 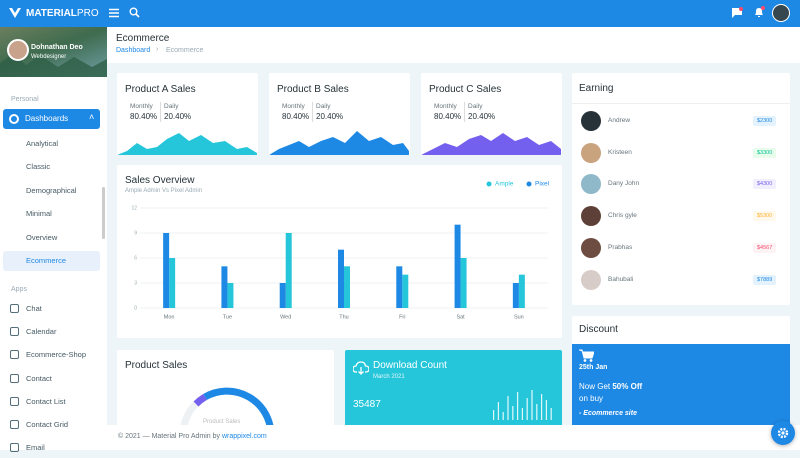 What do you see at coordinates (133, 50) in the screenshot?
I see `breadcrumb-link: Dashboard` at bounding box center [133, 50].